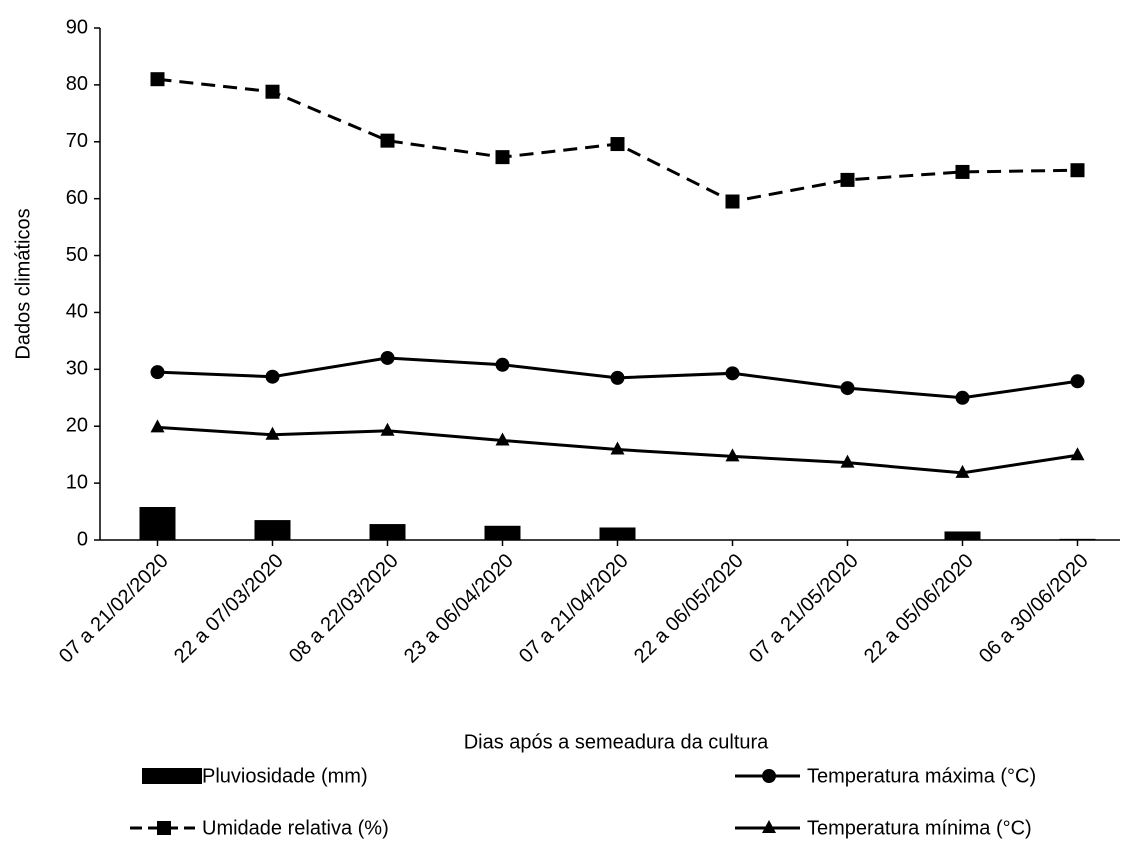 This screenshot has height=841, width=1123. What do you see at coordinates (114, 609) in the screenshot?
I see `x-tick-label: 07 a 21/02/2020` at bounding box center [114, 609].